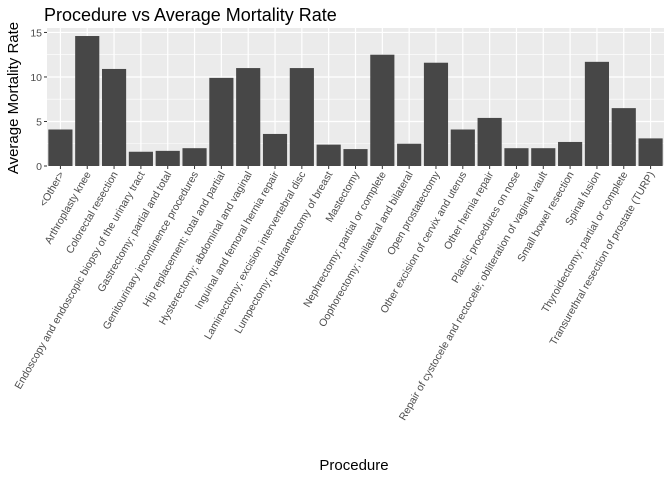 Image resolution: width=672 pixels, height=480 pixels. I want to click on y-tick-label: 0, so click(39, 167).